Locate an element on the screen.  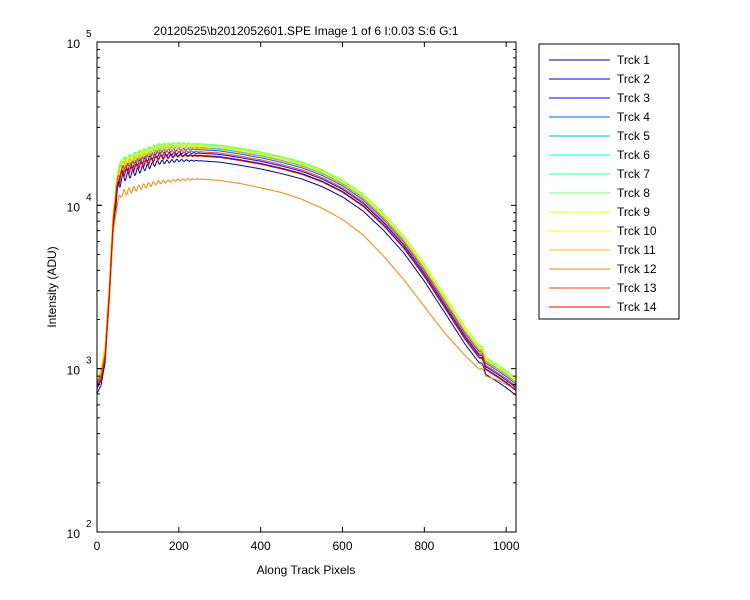
legend-box is located at coordinates (609, 181).